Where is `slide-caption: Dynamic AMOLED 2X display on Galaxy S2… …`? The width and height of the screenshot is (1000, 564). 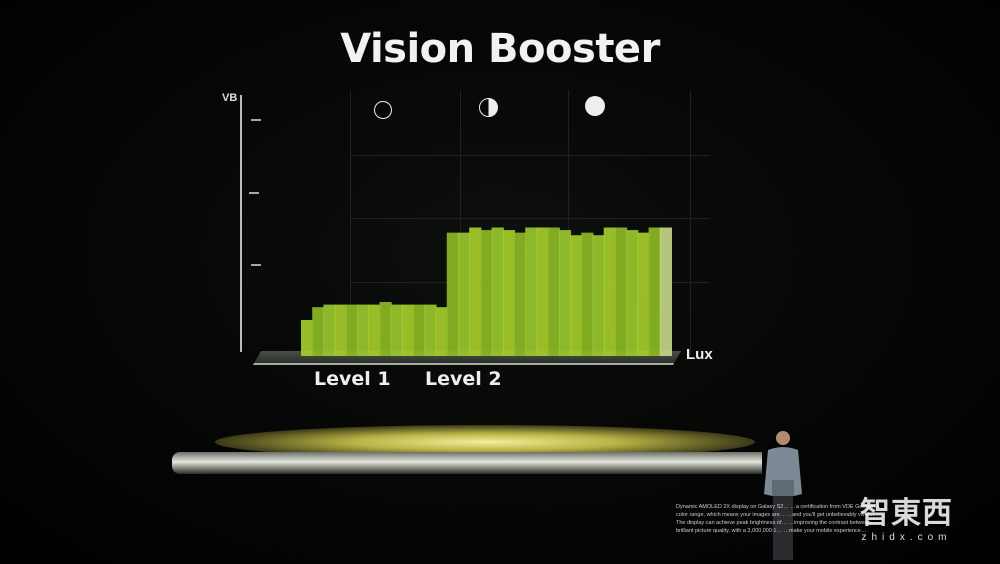 slide-caption: Dynamic AMOLED 2X display on Galaxy S2… … is located at coordinates (826, 519).